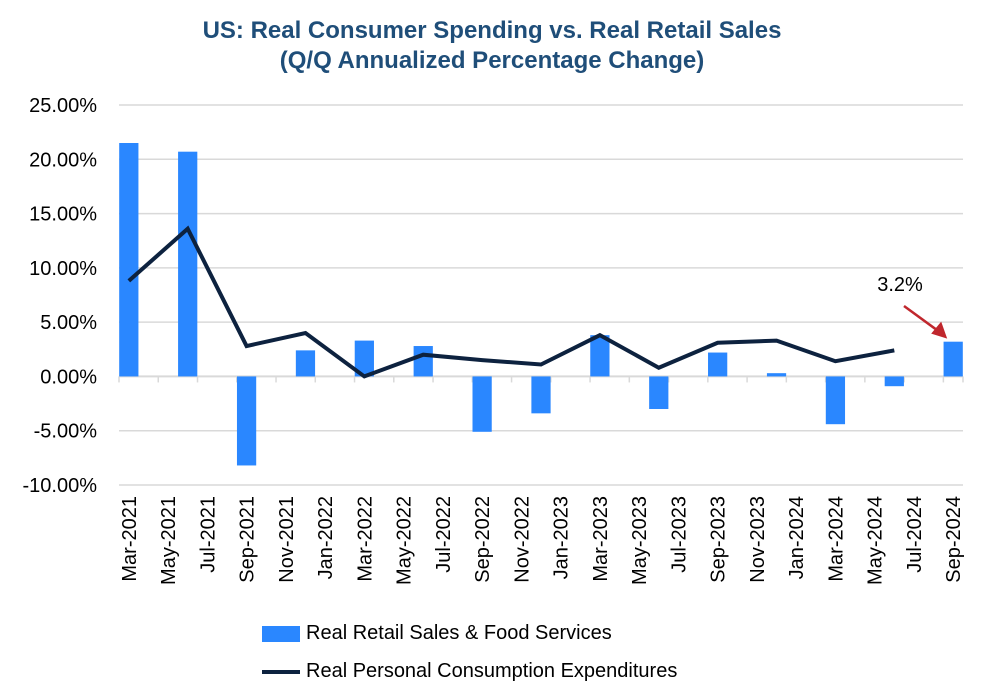 This screenshot has height=700, width=984. I want to click on x-tick-label: Nov-2022, so click(522, 539).